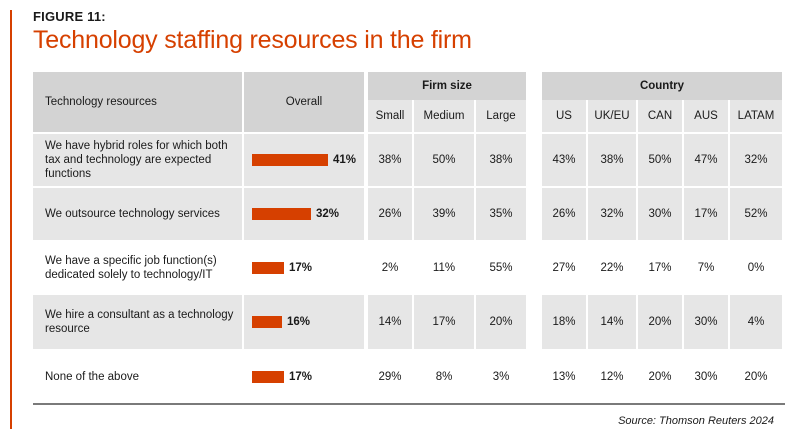 This screenshot has height=439, width=800. What do you see at coordinates (662, 86) in the screenshot?
I see `header-group-country: Country` at bounding box center [662, 86].